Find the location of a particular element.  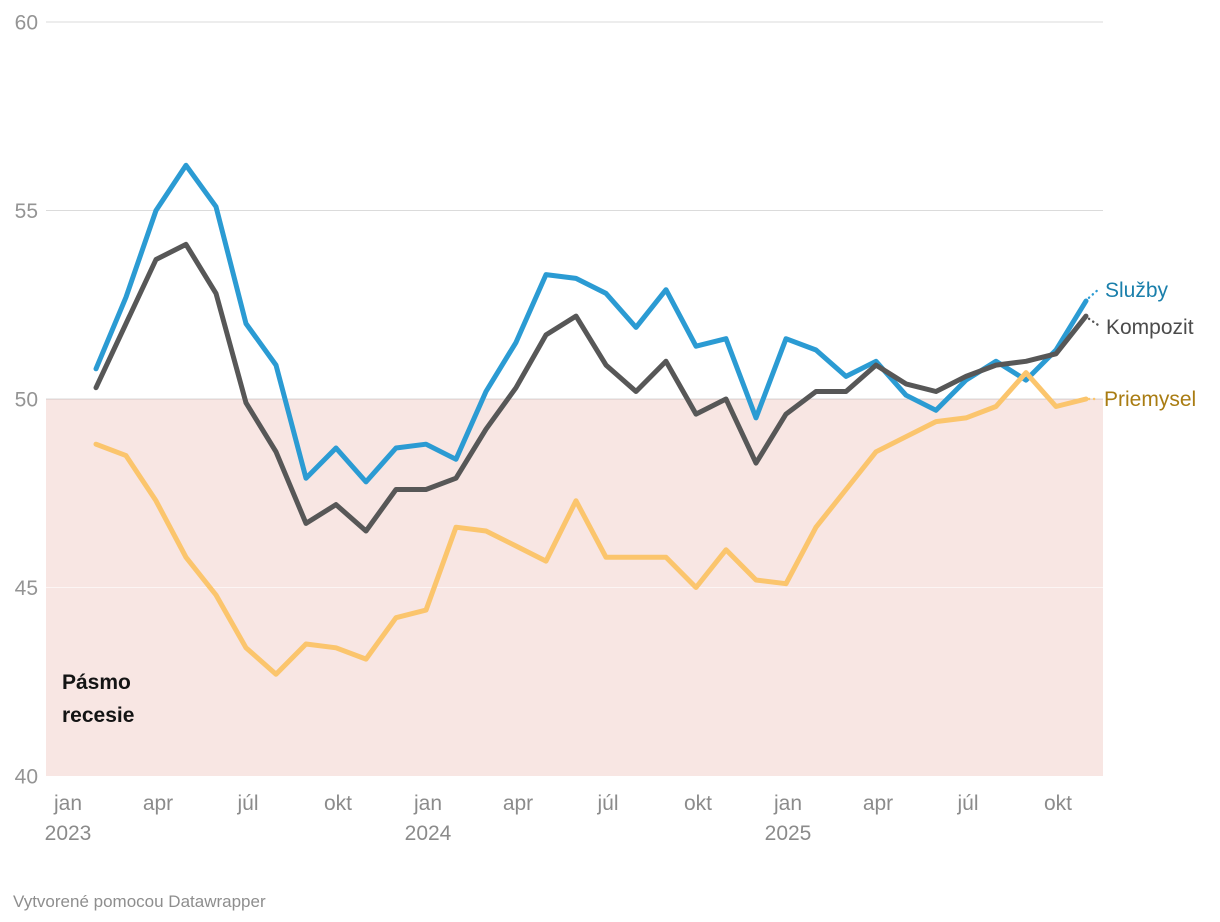

y-tick-label-60: 60 is located at coordinates (26, 23).